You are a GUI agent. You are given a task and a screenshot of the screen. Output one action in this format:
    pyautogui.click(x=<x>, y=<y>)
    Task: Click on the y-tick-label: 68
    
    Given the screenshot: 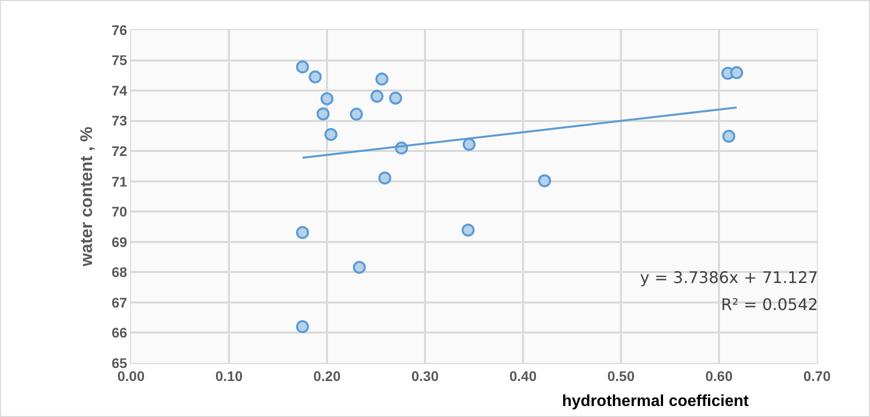 What is the action you would take?
    pyautogui.click(x=120, y=272)
    